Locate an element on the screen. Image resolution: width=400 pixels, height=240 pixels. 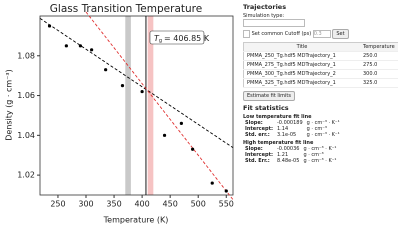
table-row: PMMA_325_Tg.hdf5 MDTrajectory_1 325.0 is located at coordinates (320, 83).